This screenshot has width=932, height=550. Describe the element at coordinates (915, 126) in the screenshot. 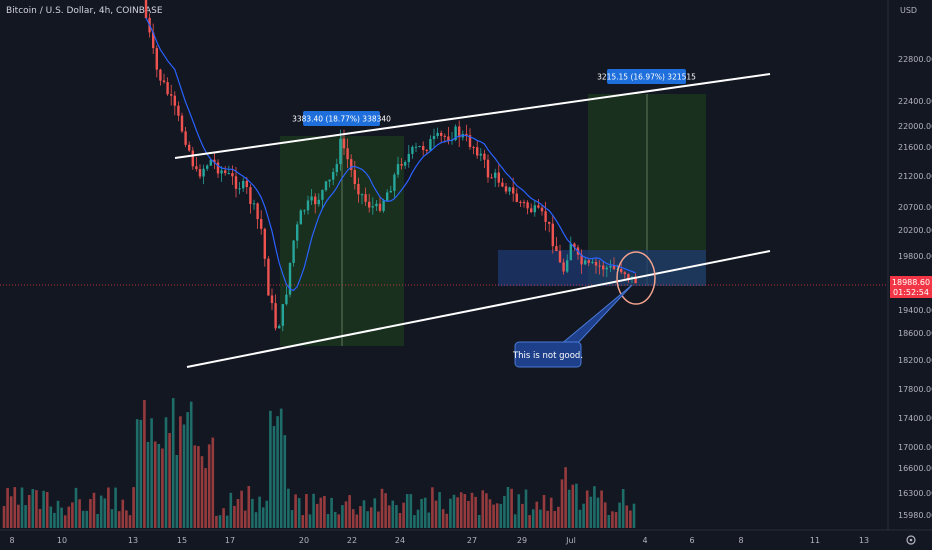

I see `price-tick-label: 22000.00` at that location.